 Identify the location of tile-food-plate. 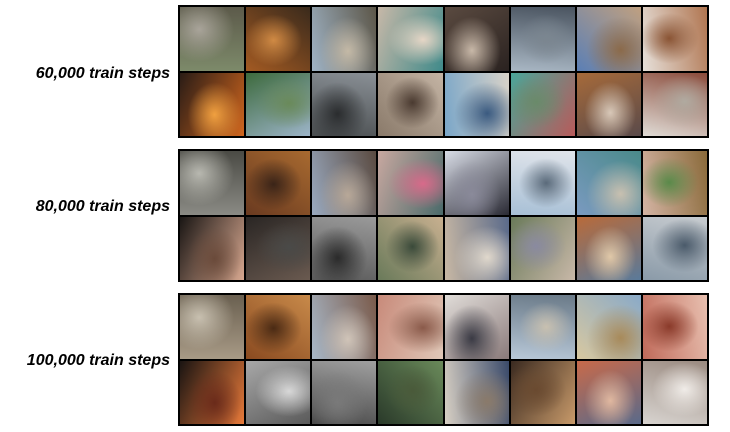
(674, 39).